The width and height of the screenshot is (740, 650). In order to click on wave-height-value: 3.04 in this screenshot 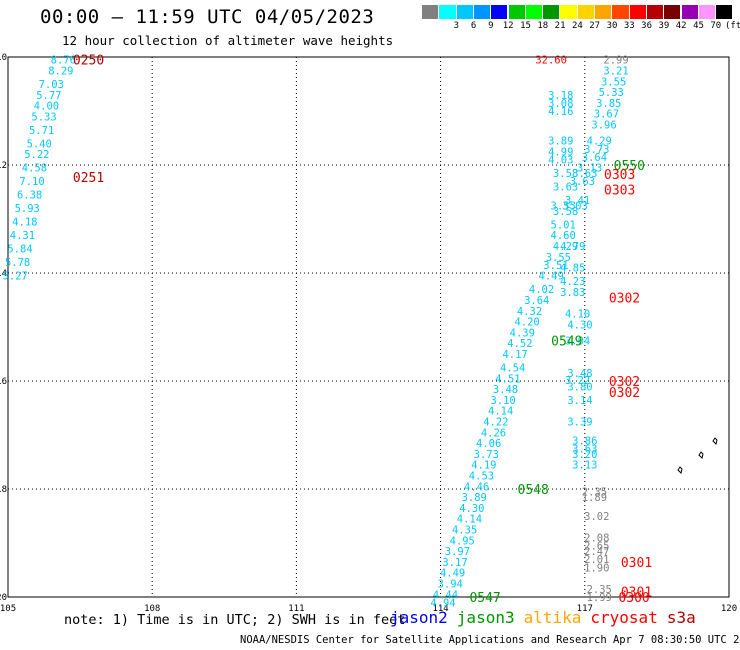, I will do `click(577, 342)`.